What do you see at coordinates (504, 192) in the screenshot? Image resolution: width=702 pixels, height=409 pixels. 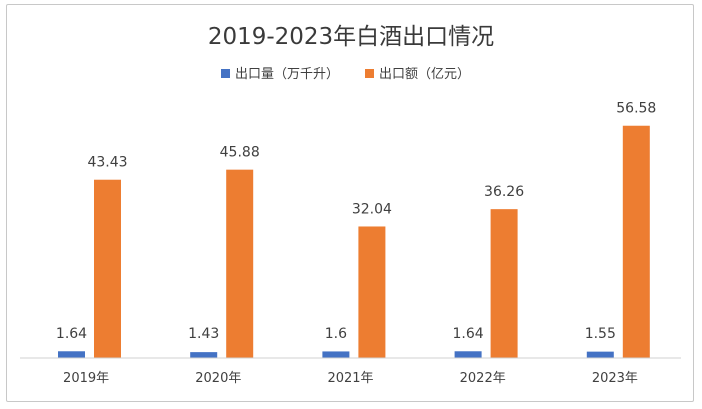 I see `data-label-value-3: 36.26` at bounding box center [504, 192].